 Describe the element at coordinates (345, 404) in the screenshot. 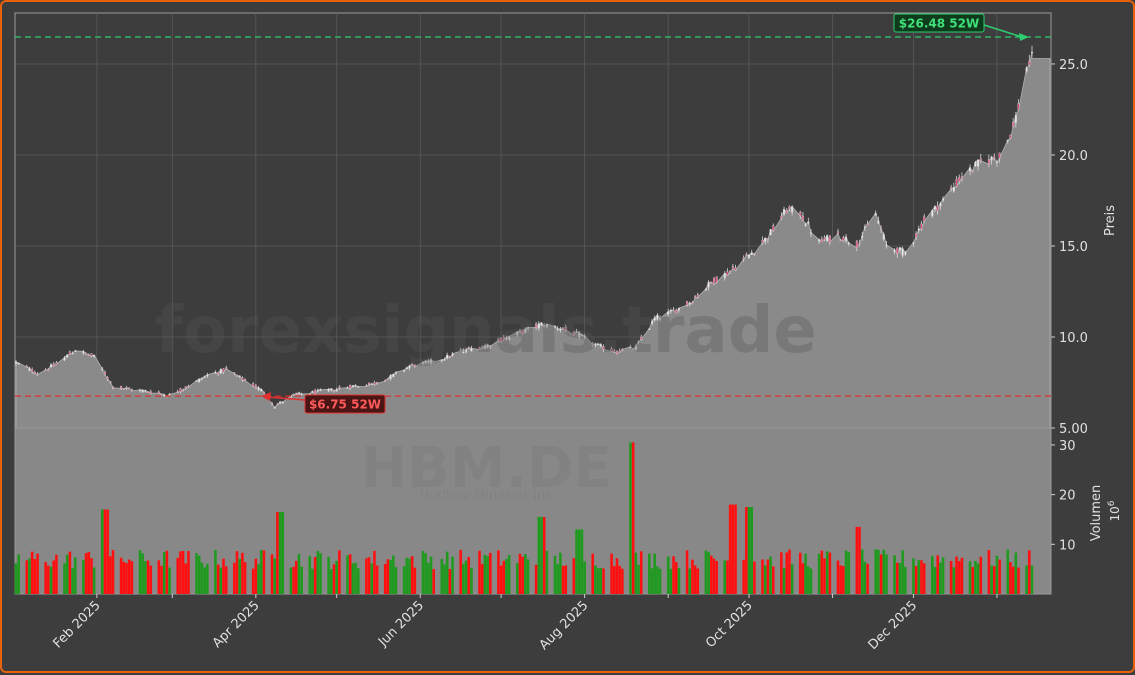

I see `low-52w-box` at that location.